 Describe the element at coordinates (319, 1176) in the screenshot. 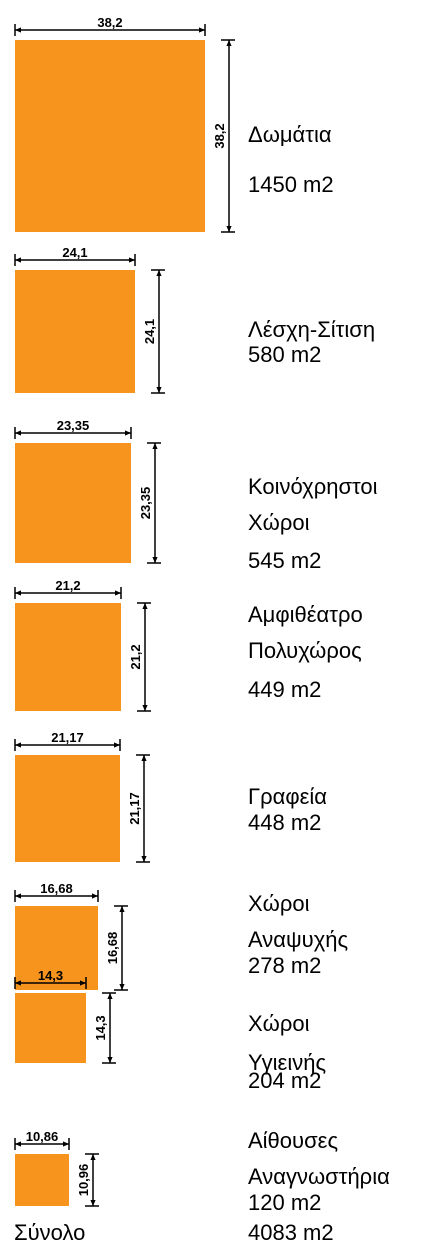

I see `room-name-line: Αναγνωστήρια` at that location.